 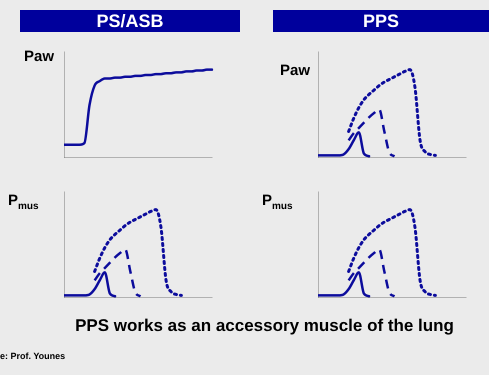 What do you see at coordinates (381, 21) in the screenshot?
I see `chart-title: PPS` at bounding box center [381, 21].